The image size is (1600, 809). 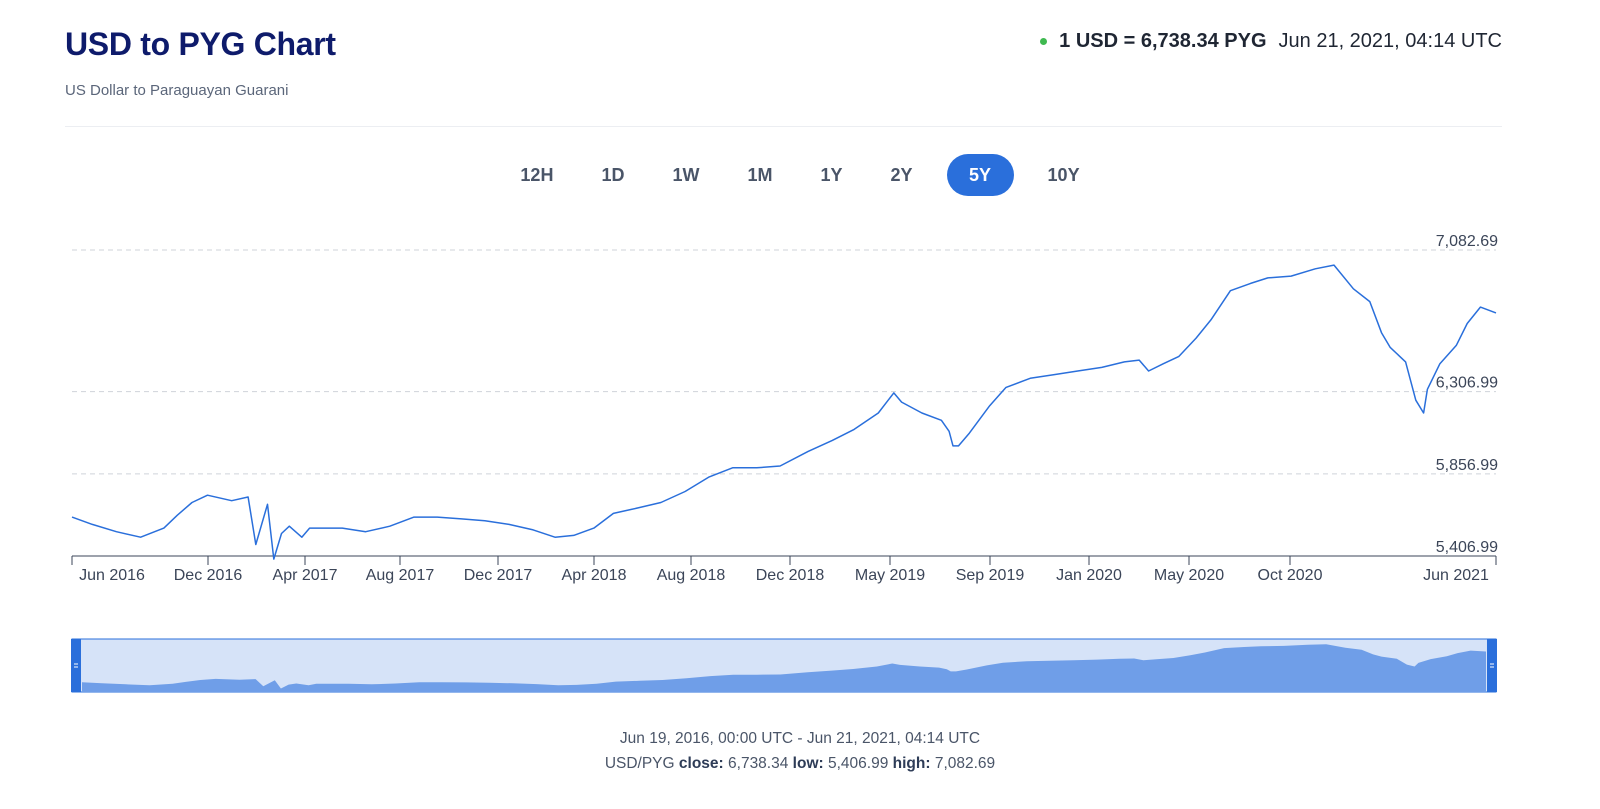 What do you see at coordinates (911, 763) in the screenshot?
I see `high-label: high:` at bounding box center [911, 763].